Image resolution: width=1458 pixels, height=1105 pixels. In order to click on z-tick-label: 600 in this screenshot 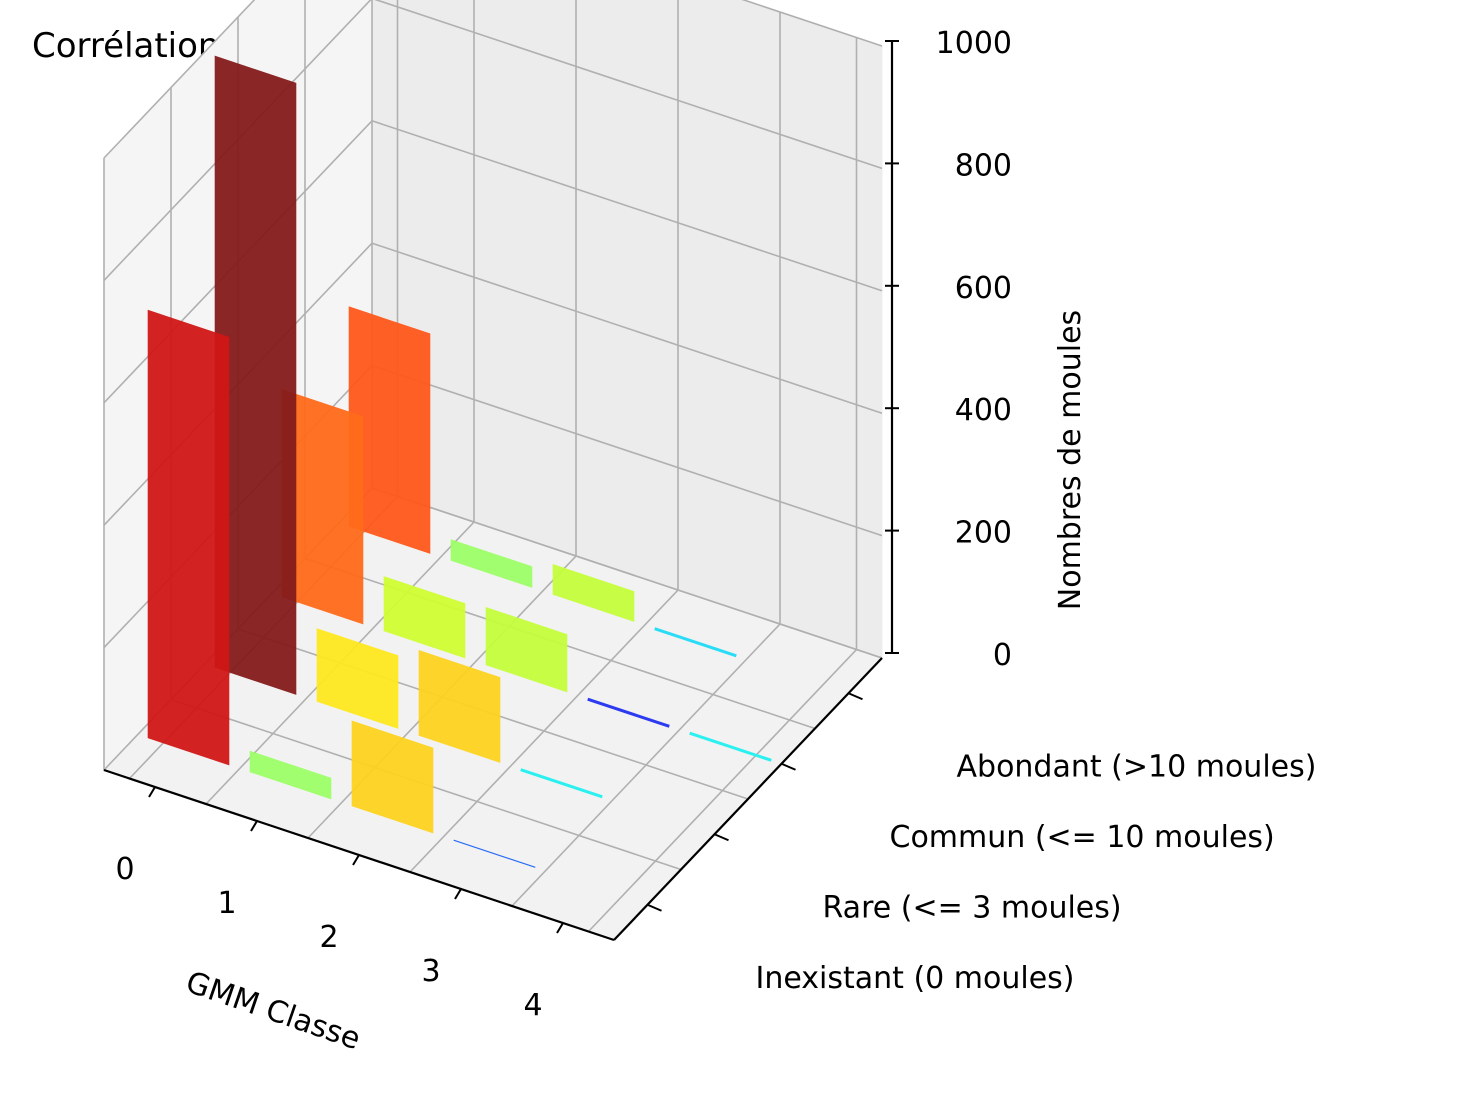, I will do `click(983, 288)`.